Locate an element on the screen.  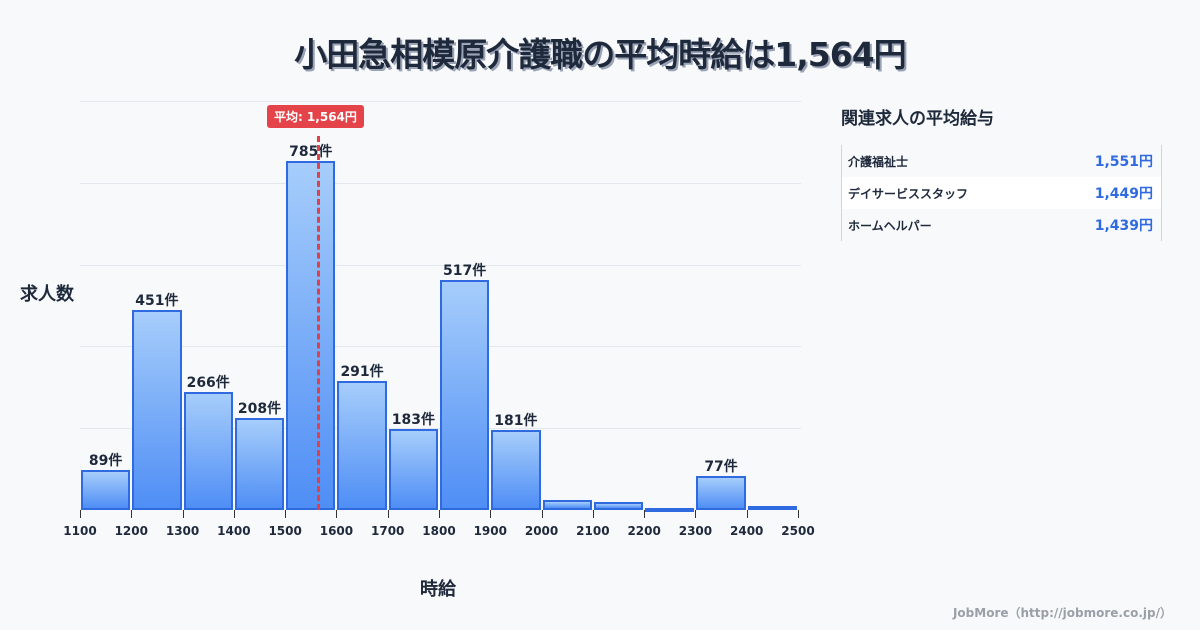
x-tick-label: 2300 is located at coordinates (695, 531).